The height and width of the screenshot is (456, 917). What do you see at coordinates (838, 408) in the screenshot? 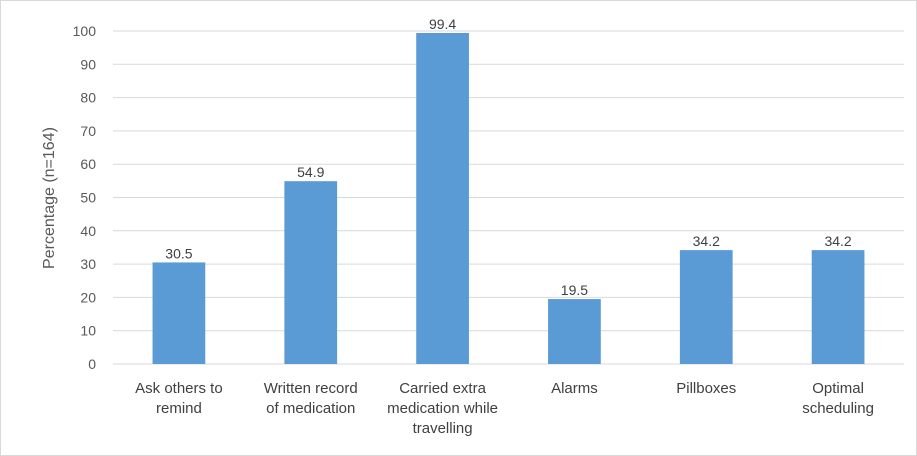
I see `category-label: scheduling` at bounding box center [838, 408].